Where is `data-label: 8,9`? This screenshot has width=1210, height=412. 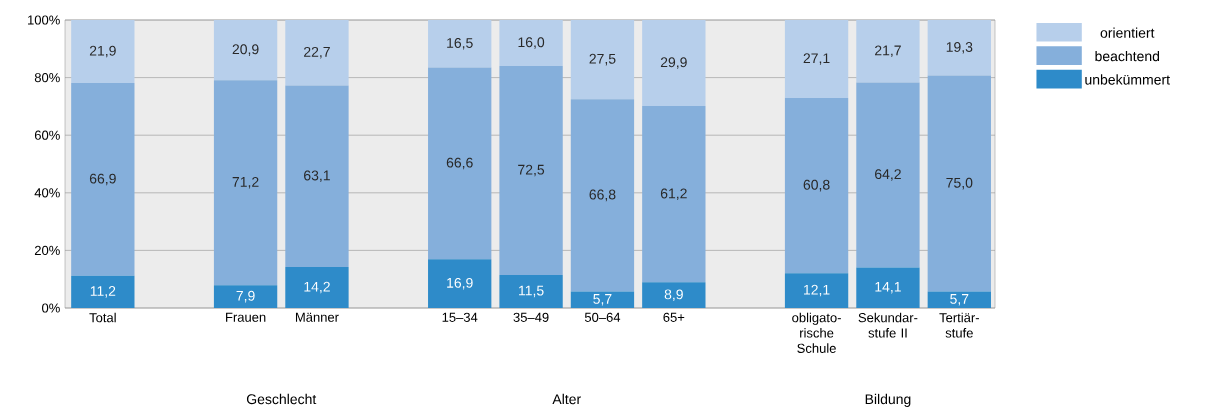
data-label: 8,9 is located at coordinates (673, 295).